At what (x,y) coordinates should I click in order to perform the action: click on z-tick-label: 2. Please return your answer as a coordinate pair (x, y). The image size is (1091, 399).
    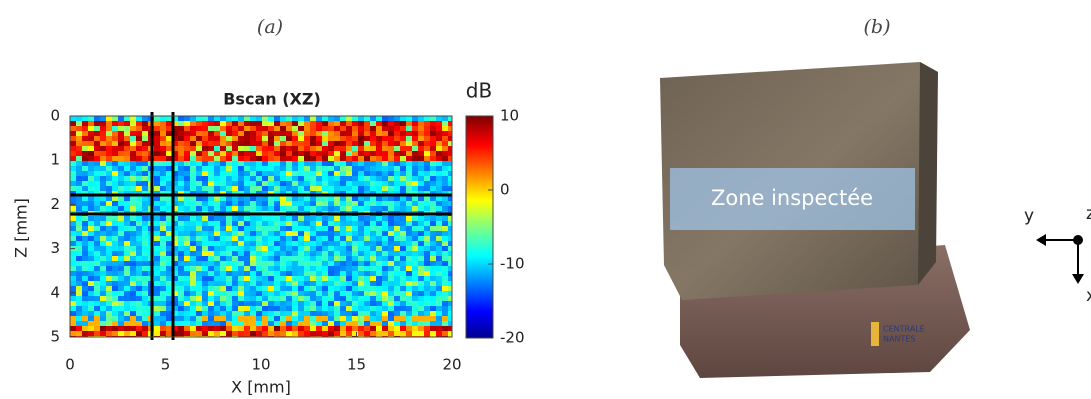
    Looking at the image, I should click on (55, 204).